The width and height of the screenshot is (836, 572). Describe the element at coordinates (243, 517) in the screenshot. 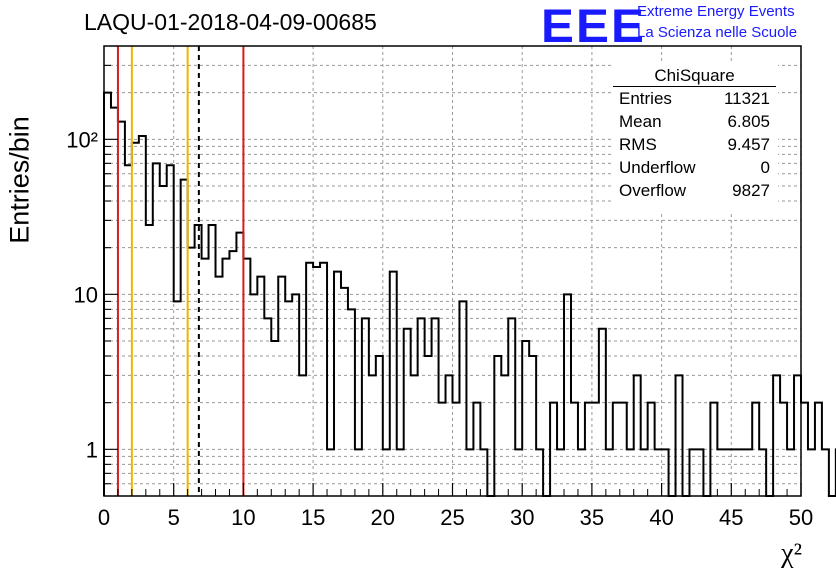

I see `x-tick-label: 10` at that location.